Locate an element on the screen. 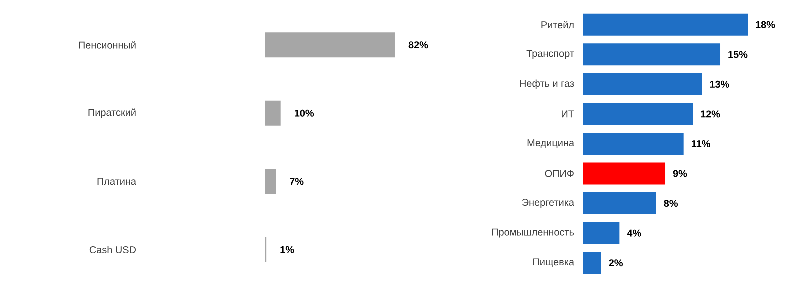 Image resolution: width=800 pixels, height=285 pixels. y-tick-label: Ритейл is located at coordinates (558, 25).